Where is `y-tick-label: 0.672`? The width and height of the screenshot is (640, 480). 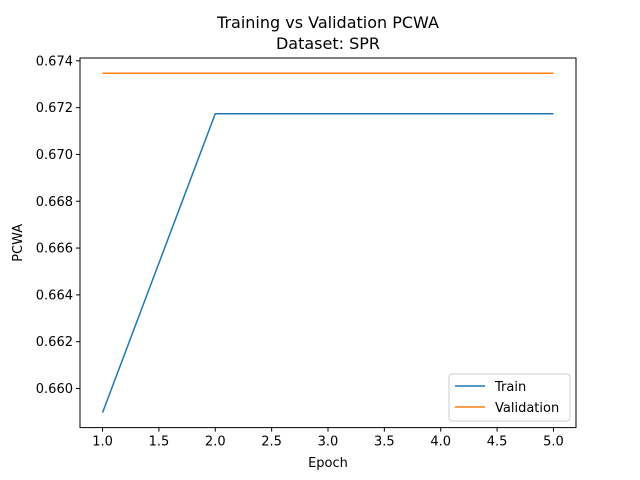 y-tick-label: 0.672 is located at coordinates (54, 108).